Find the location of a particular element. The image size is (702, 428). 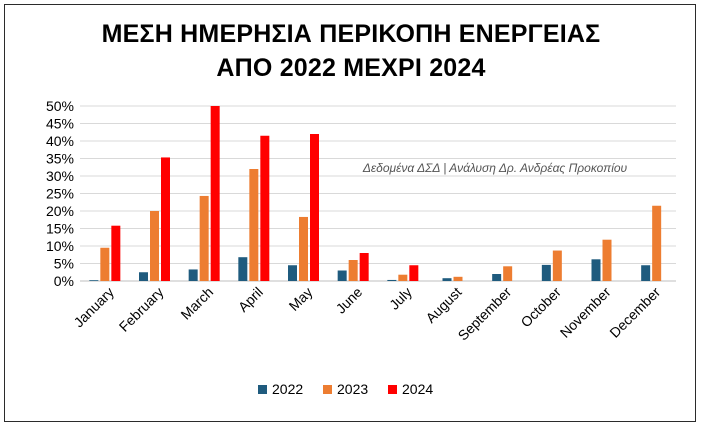

y-tick-label: 40% is located at coordinates (60, 141).